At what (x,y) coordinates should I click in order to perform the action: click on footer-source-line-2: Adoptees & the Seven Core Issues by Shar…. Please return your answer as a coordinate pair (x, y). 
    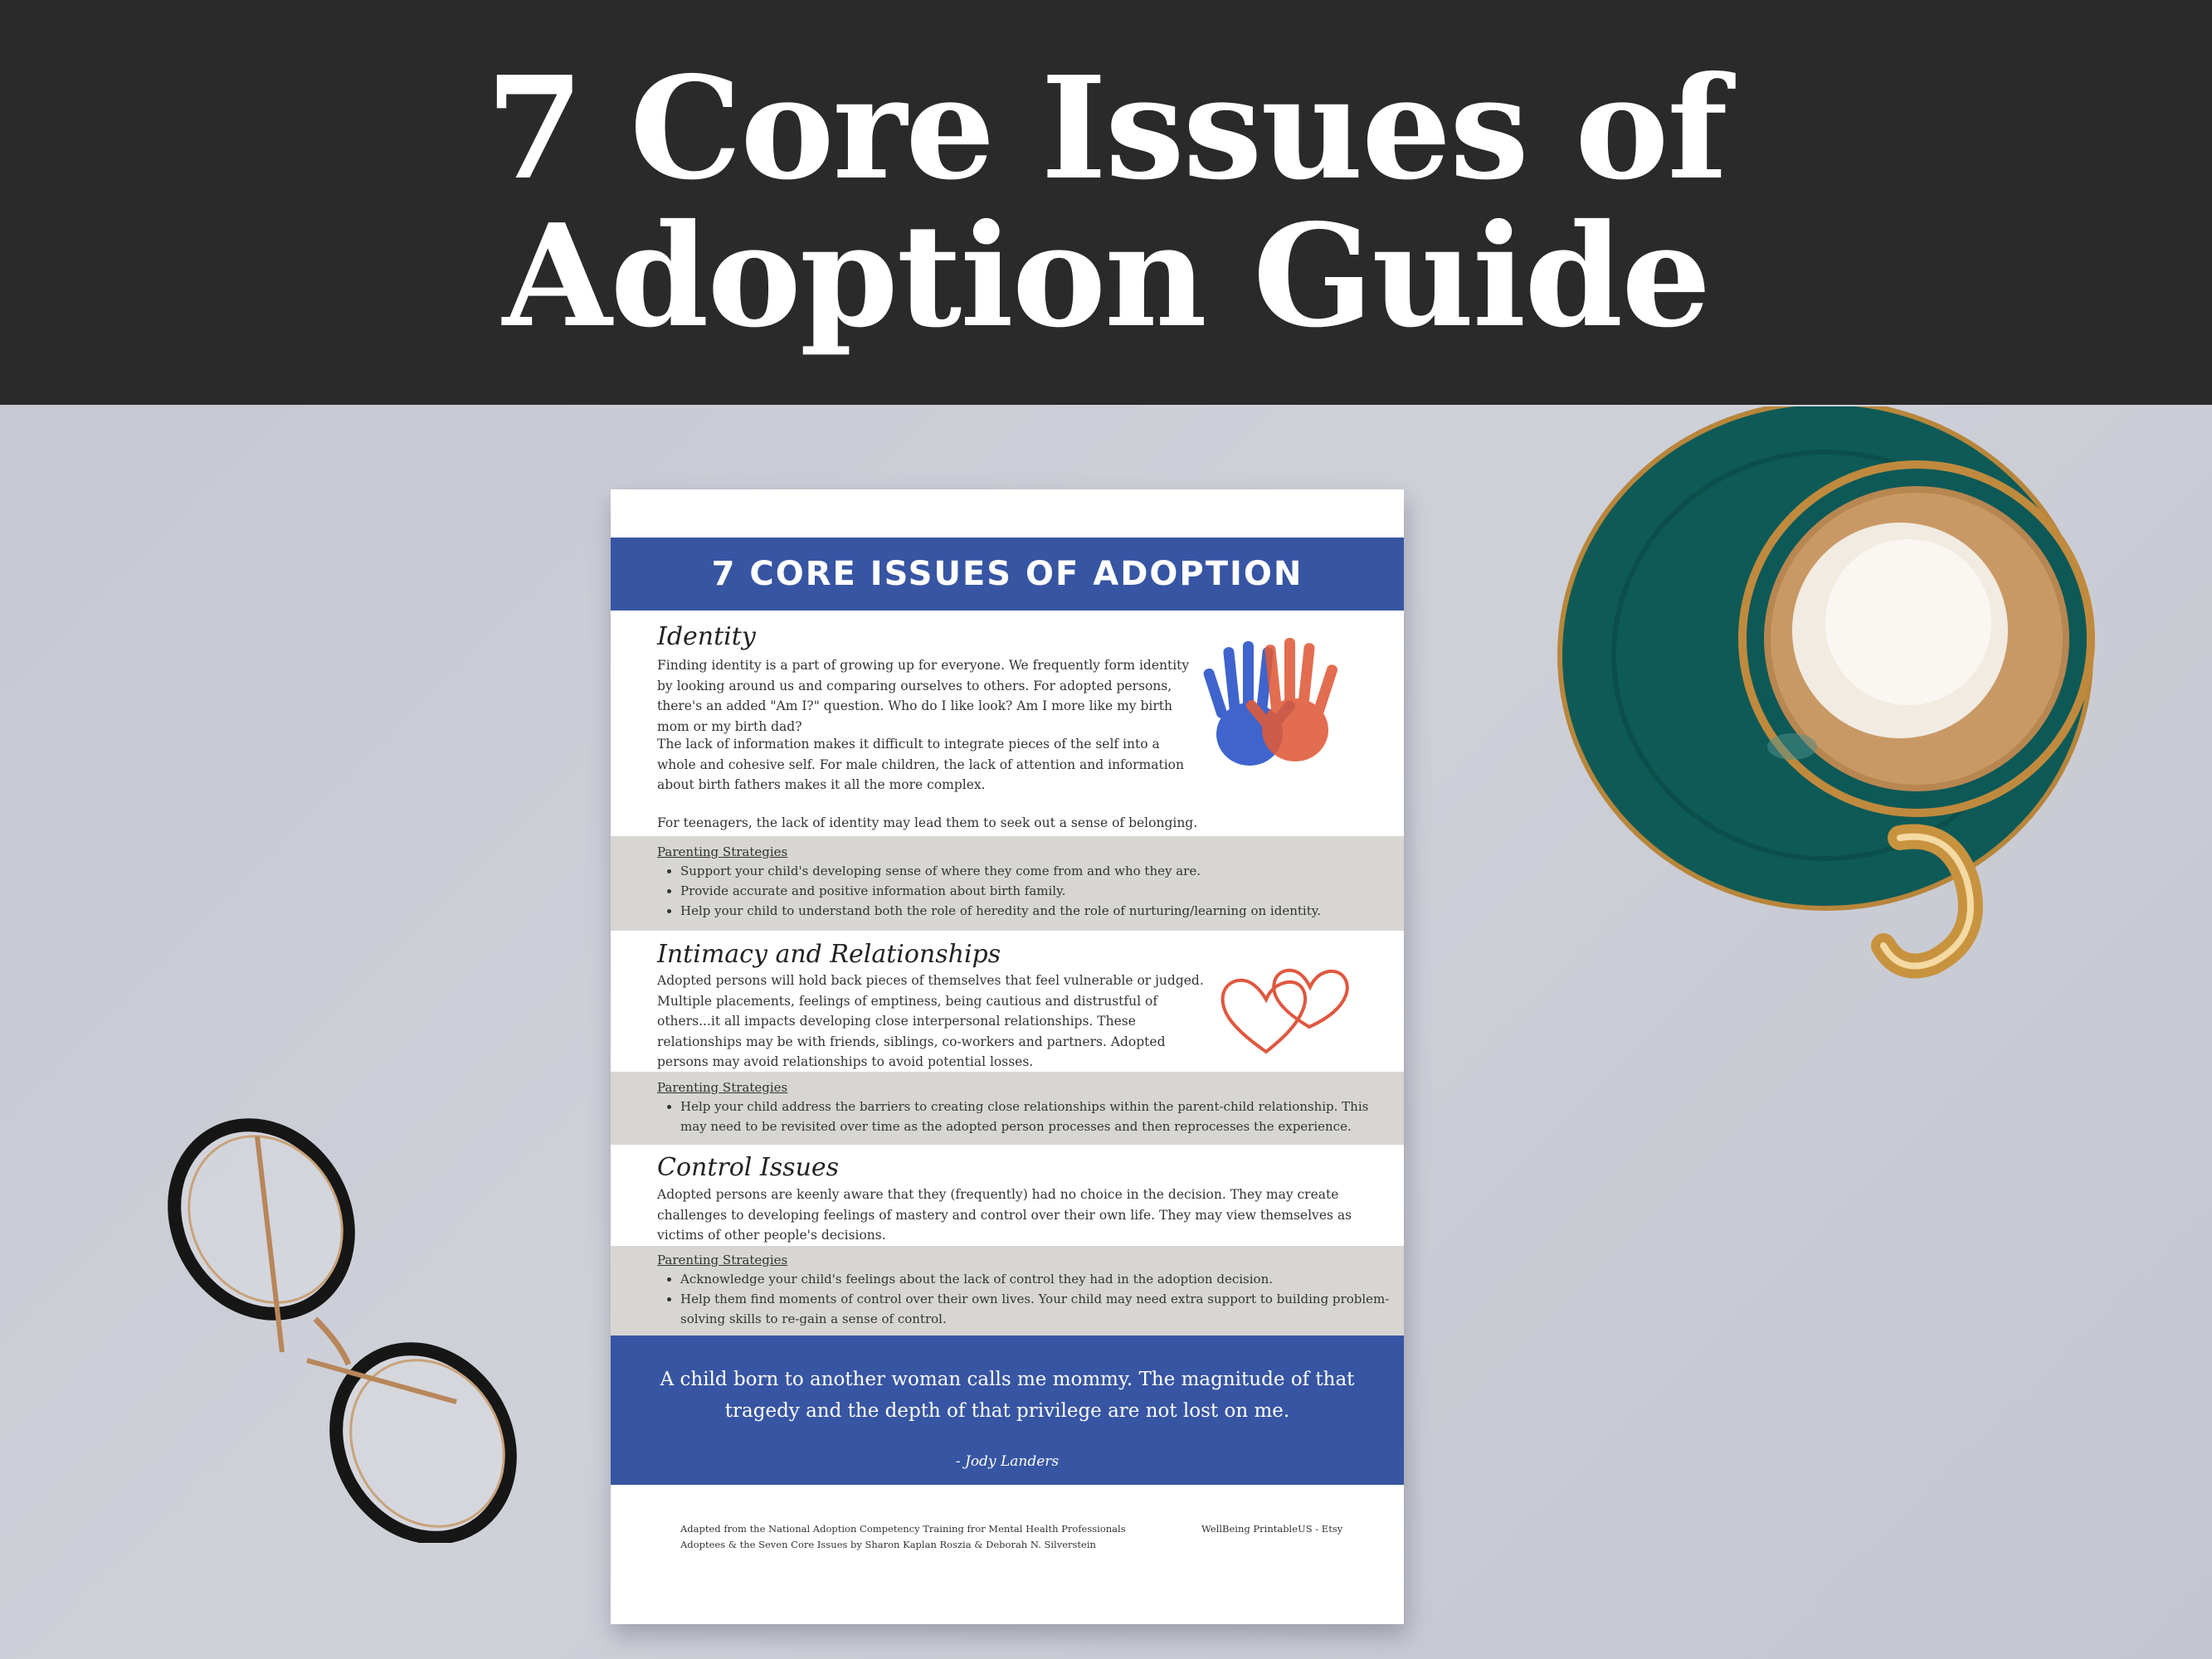
    Looking at the image, I should click on (888, 1544).